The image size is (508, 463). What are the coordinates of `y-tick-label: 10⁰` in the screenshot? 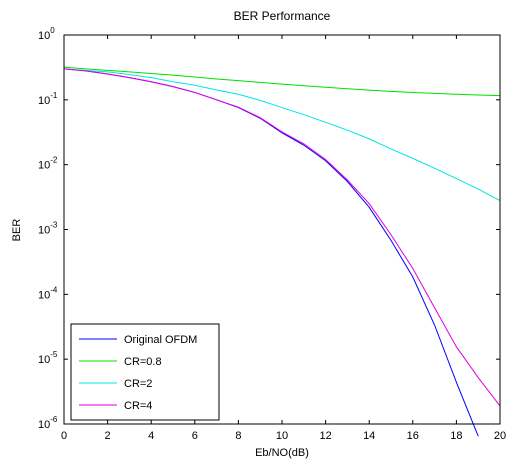 It's located at (46, 34).